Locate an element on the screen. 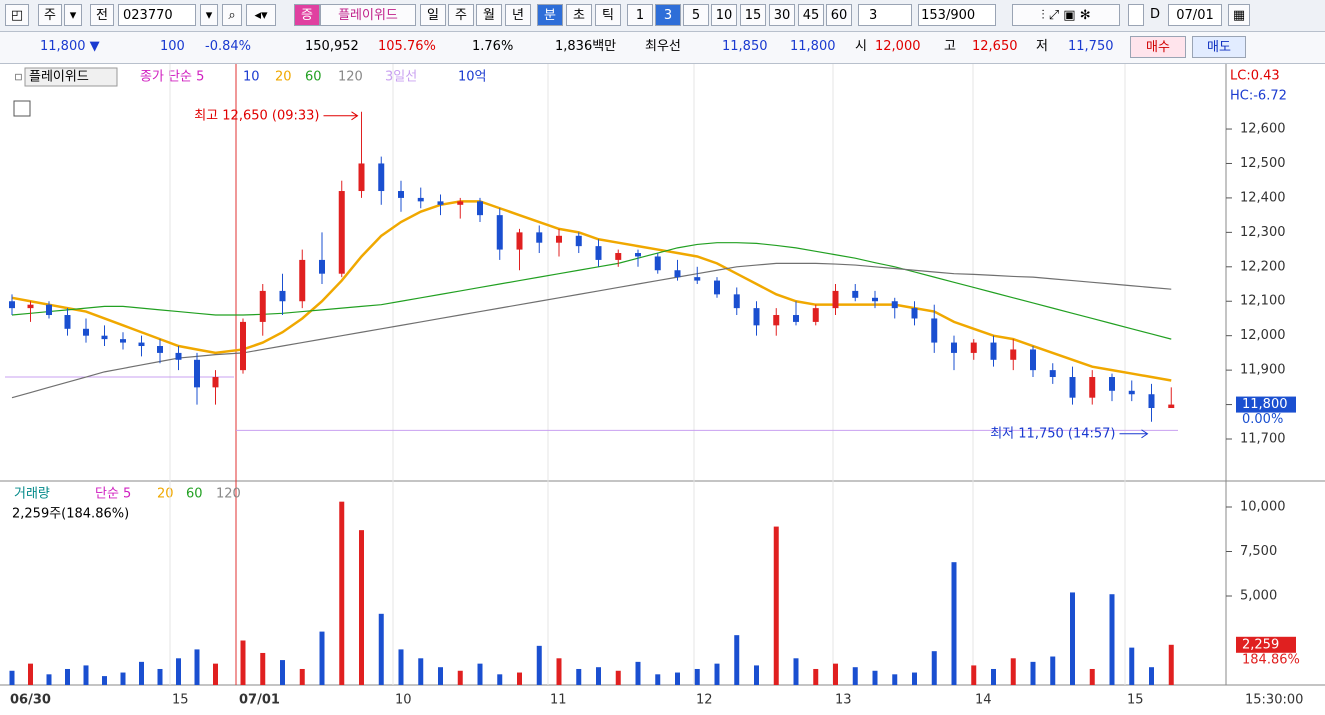  toolbar-button: 45 is located at coordinates (811, 15).